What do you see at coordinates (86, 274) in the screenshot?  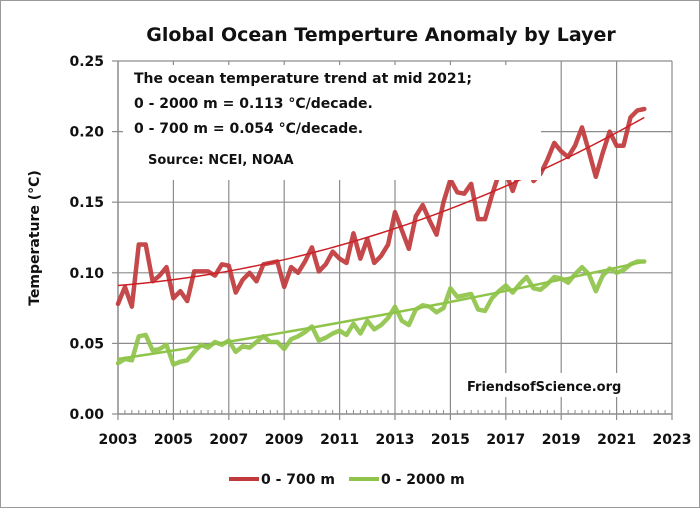 I see `y-tick-label: 0.10` at bounding box center [86, 274].